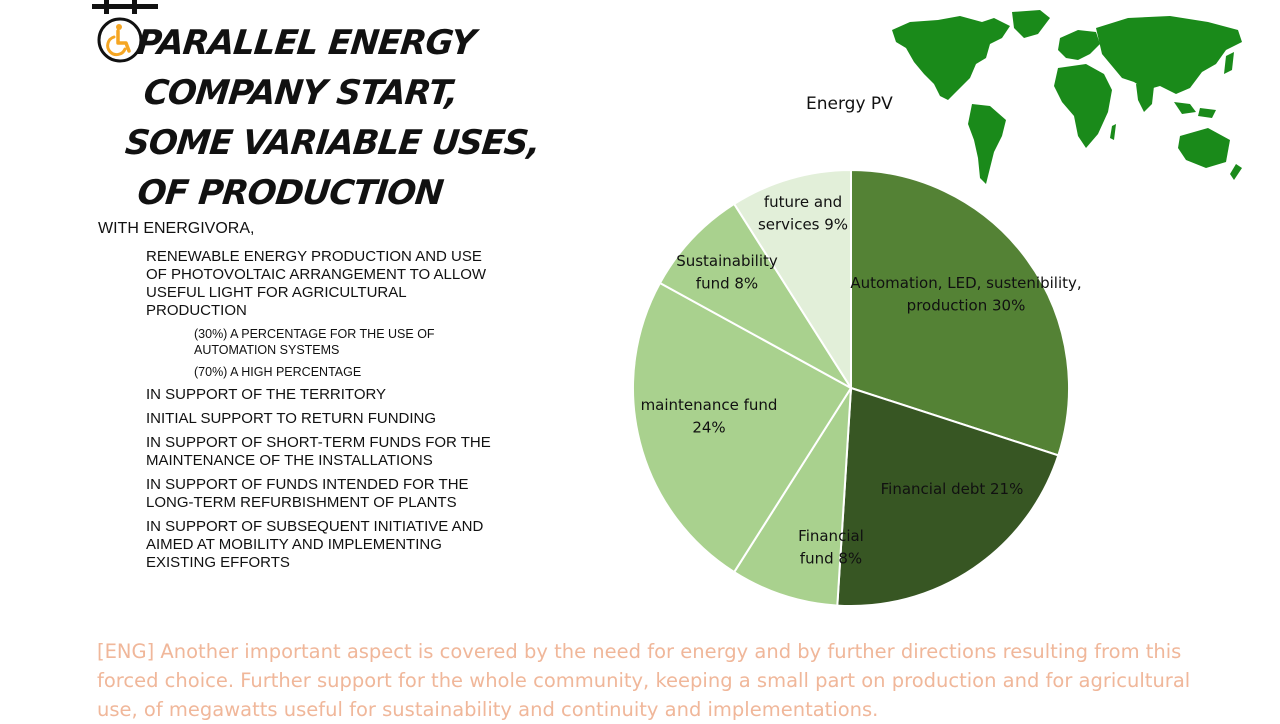 Image resolution: width=1280 pixels, height=724 pixels. What do you see at coordinates (266, 394) in the screenshot?
I see `list-item: IN SUPPORT OF THE TERRITORY` at bounding box center [266, 394].